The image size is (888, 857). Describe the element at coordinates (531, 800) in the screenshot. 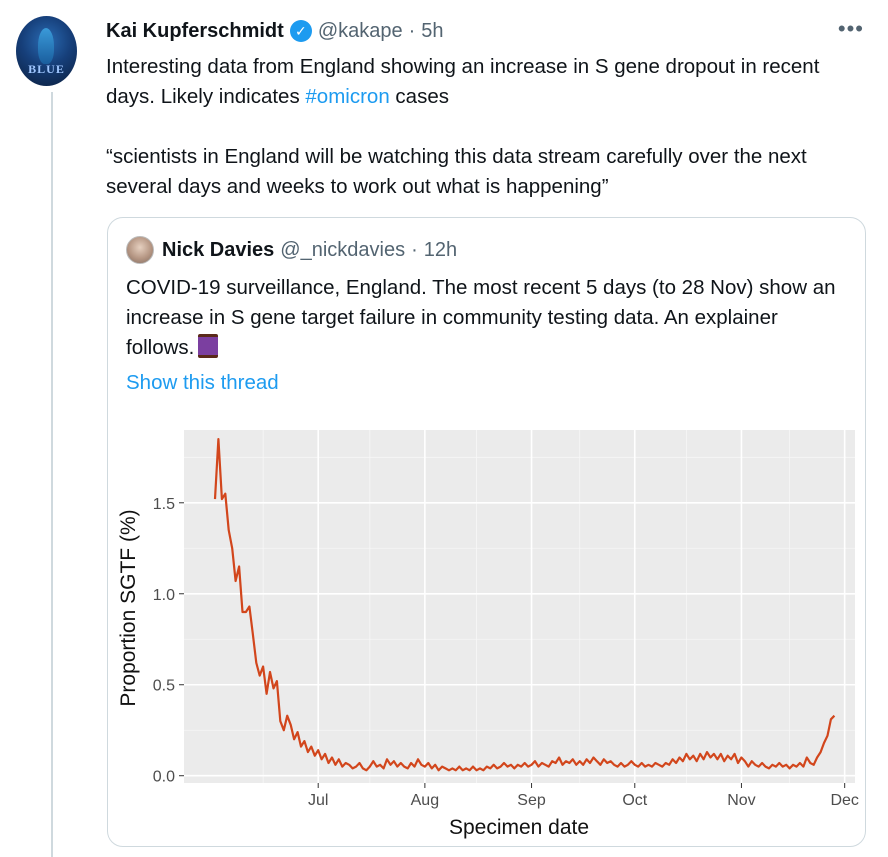

I see `x-tick-label: Sep` at that location.